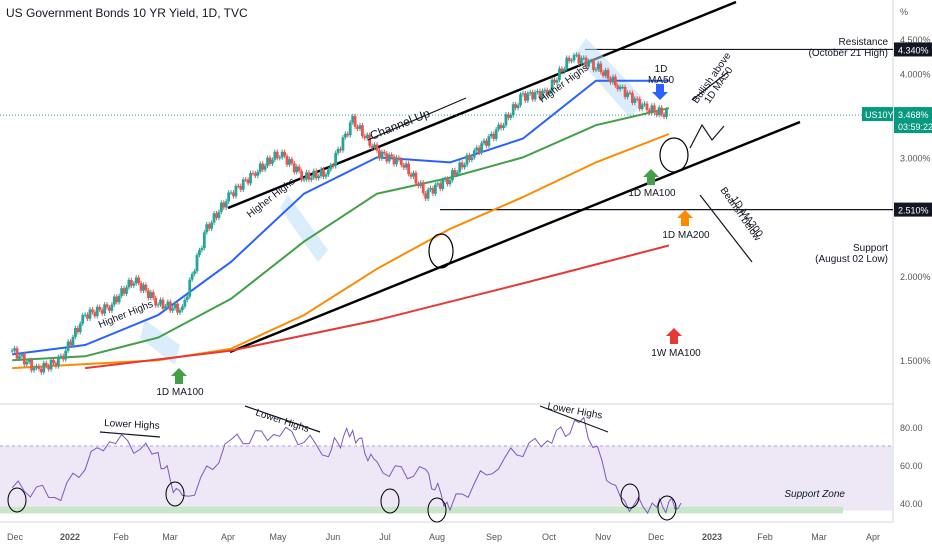 This screenshot has width=932, height=555. What do you see at coordinates (864, 42) in the screenshot?
I see `resistance-label: Resistance` at bounding box center [864, 42].